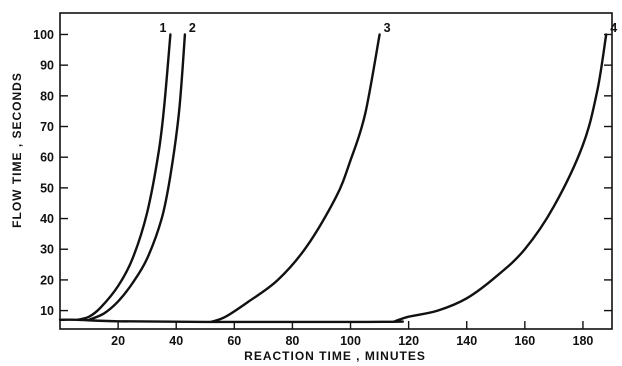  I want to click on y-tick-label-10: 10, so click(47, 311).